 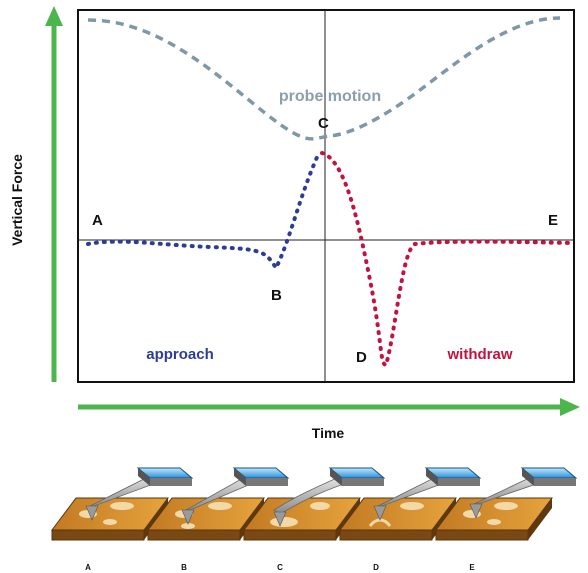 I want to click on y-axis-label: Vertical Force, so click(x=17, y=200).